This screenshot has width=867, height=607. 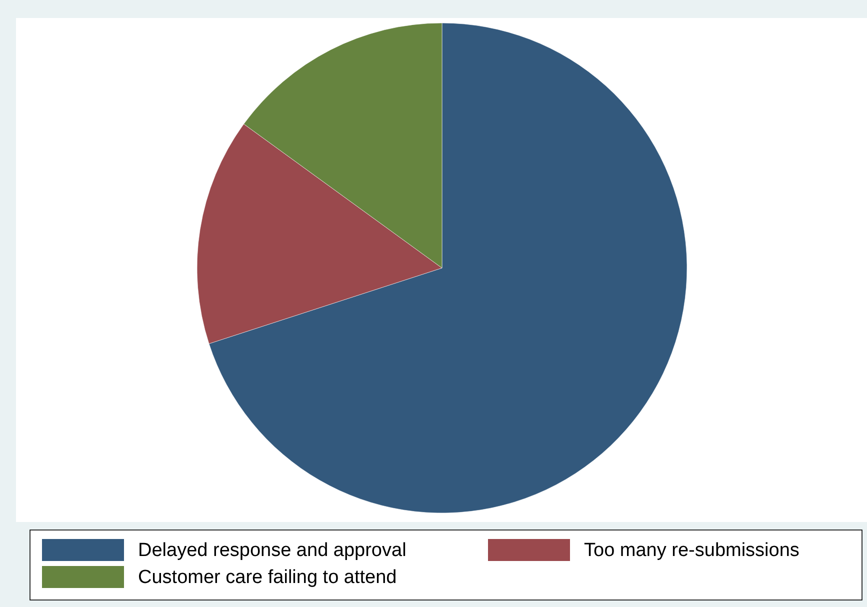 What do you see at coordinates (272, 550) in the screenshot?
I see `legend-label: Delayed response and approval` at bounding box center [272, 550].